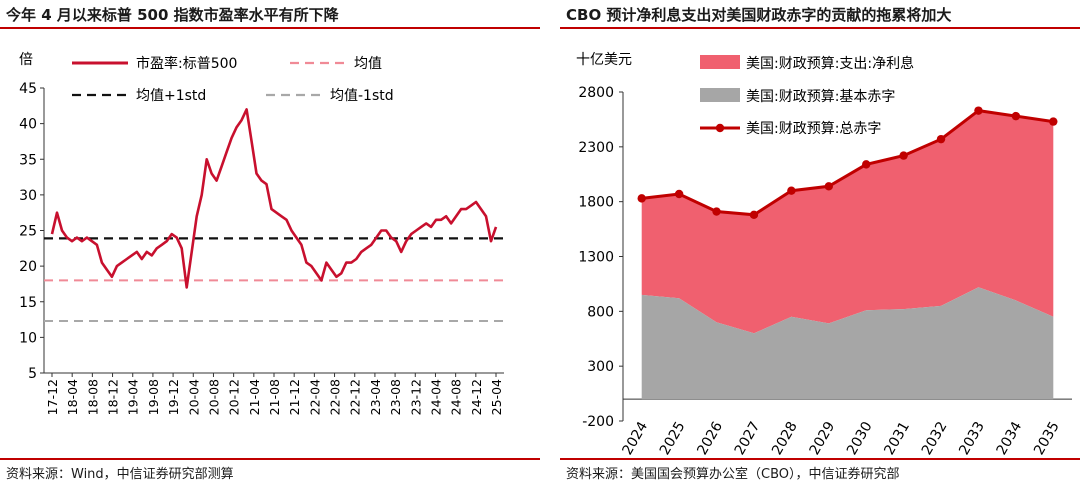 This screenshot has height=488, width=1080. What do you see at coordinates (600, 367) in the screenshot?
I see `y-tick-label: 300` at bounding box center [600, 367].